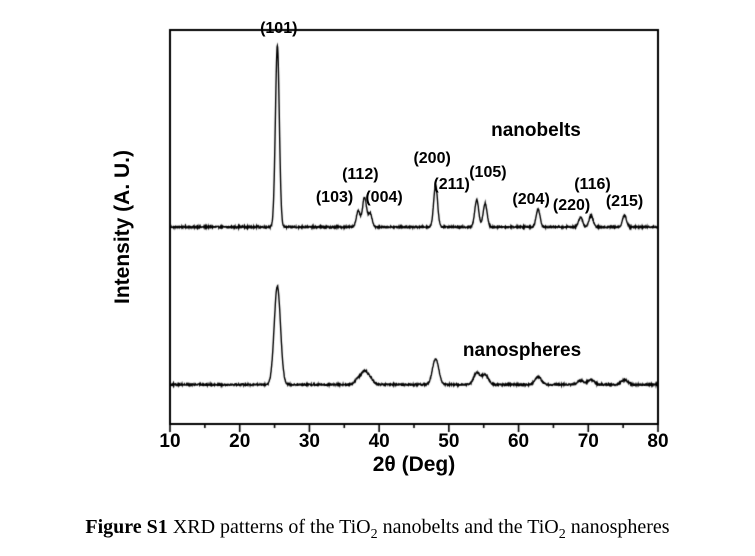 The width and height of the screenshot is (755, 556). I want to click on peak-label: (116), so click(592, 184).